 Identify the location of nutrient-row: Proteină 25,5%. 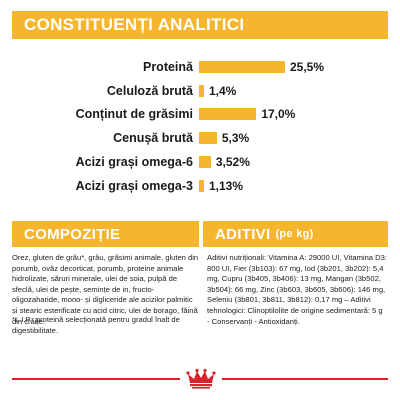
(200, 67).